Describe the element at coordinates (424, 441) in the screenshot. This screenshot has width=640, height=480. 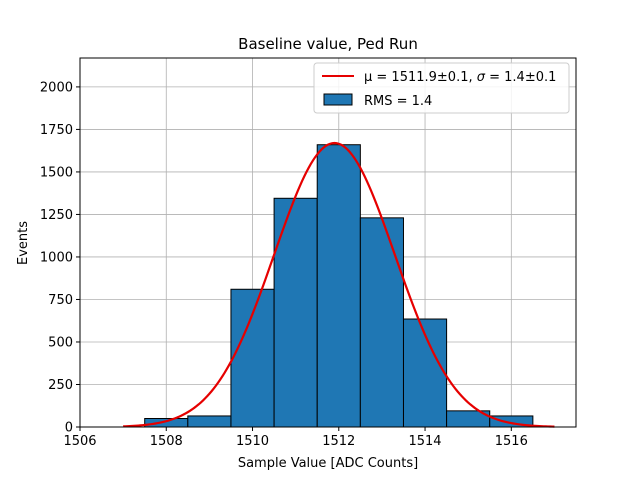
I see `x-tick-label: 1514` at that location.